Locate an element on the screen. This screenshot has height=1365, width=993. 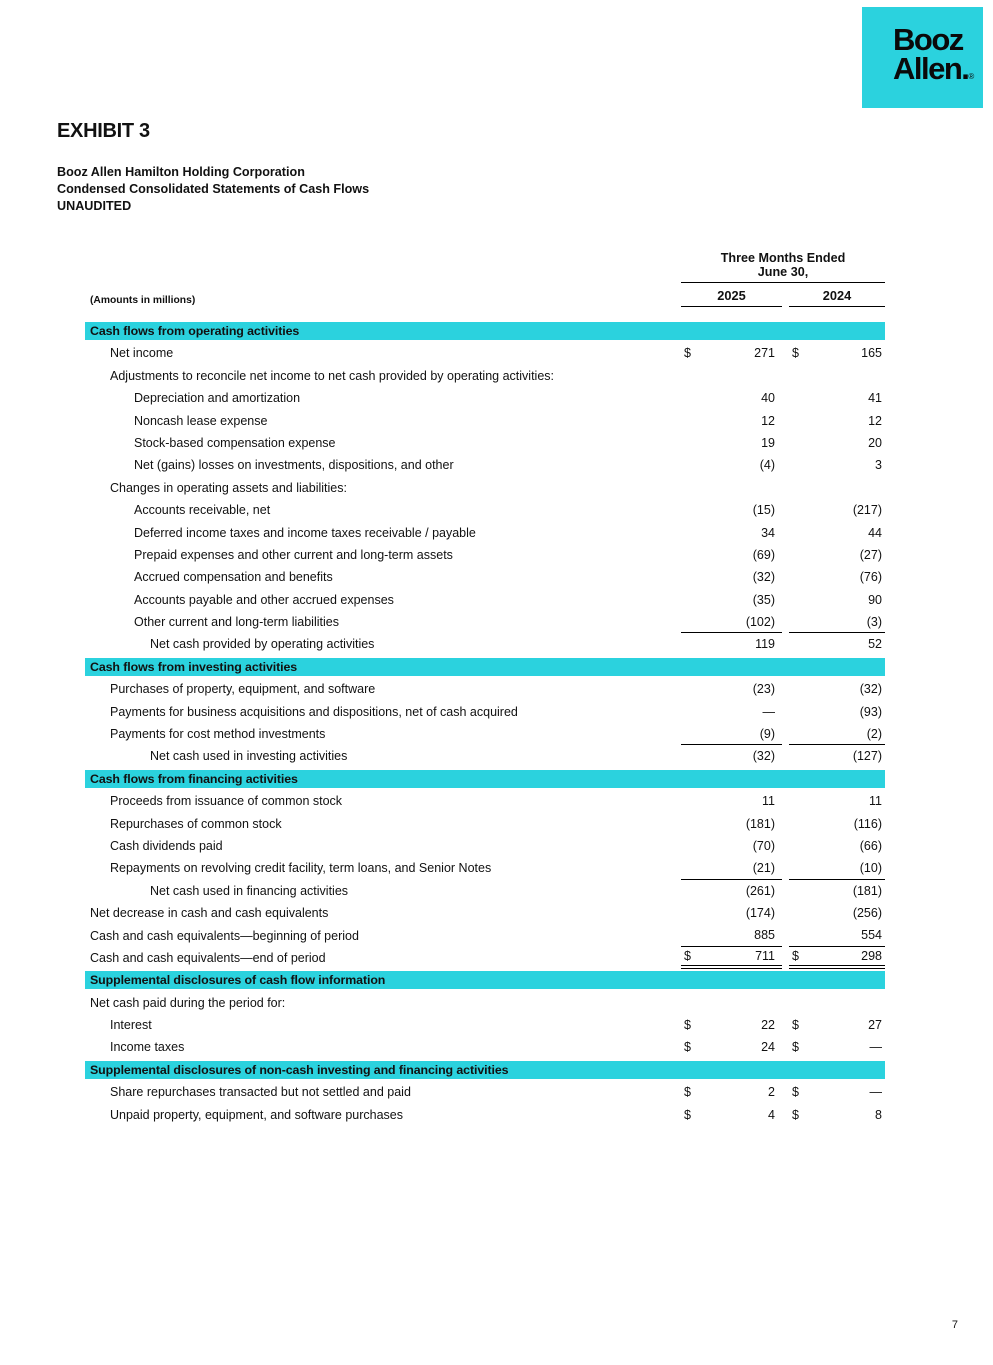
value-cell-2025: (9) is located at coordinates (731, 734).